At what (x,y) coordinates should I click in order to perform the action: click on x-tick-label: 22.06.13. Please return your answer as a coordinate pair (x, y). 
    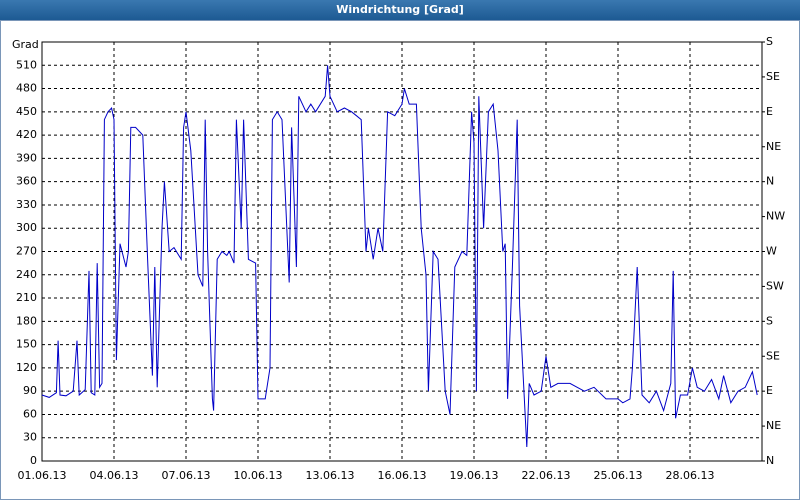
    Looking at the image, I should click on (546, 475).